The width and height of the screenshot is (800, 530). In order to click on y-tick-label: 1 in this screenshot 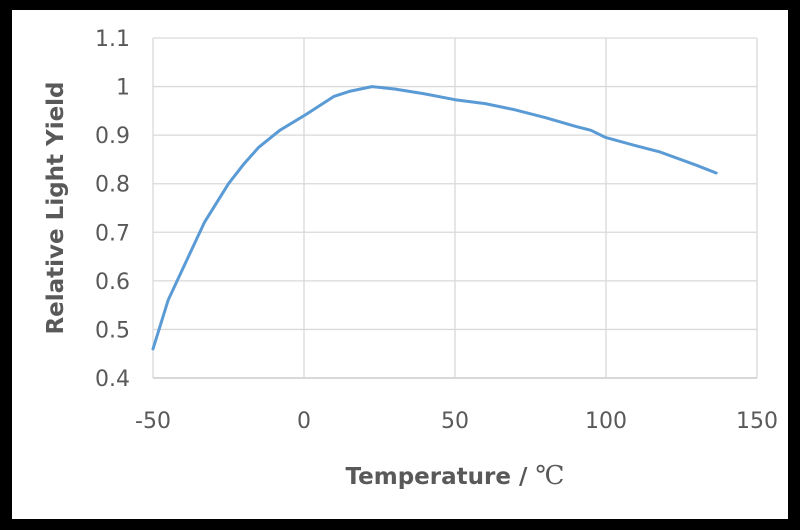, I will do `click(123, 88)`.